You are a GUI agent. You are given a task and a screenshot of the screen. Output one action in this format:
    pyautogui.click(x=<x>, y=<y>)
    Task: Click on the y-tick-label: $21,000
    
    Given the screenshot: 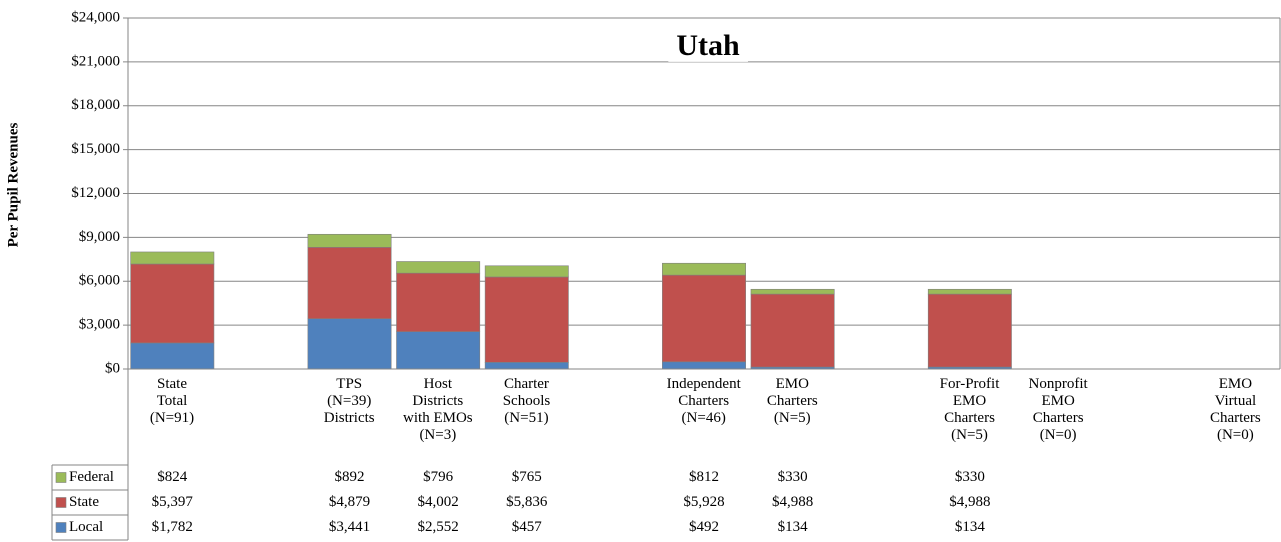 What is the action you would take?
    pyautogui.click(x=95, y=61)
    